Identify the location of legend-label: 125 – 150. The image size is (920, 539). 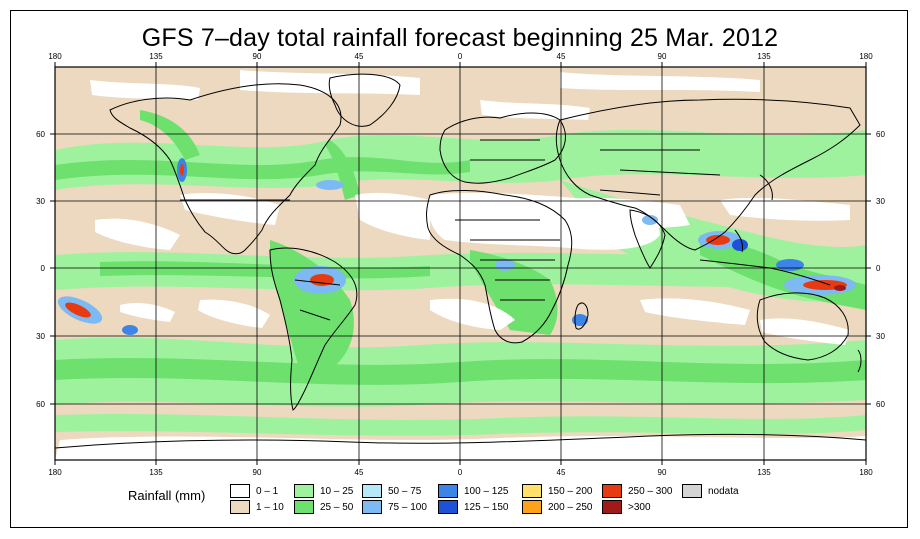
(486, 507).